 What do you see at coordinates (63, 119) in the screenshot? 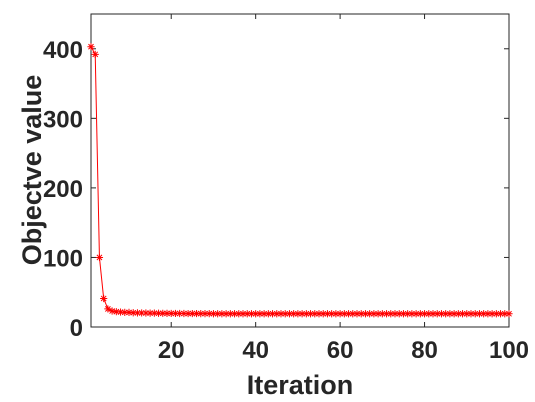
I see `y-tick-label: 300` at bounding box center [63, 119].